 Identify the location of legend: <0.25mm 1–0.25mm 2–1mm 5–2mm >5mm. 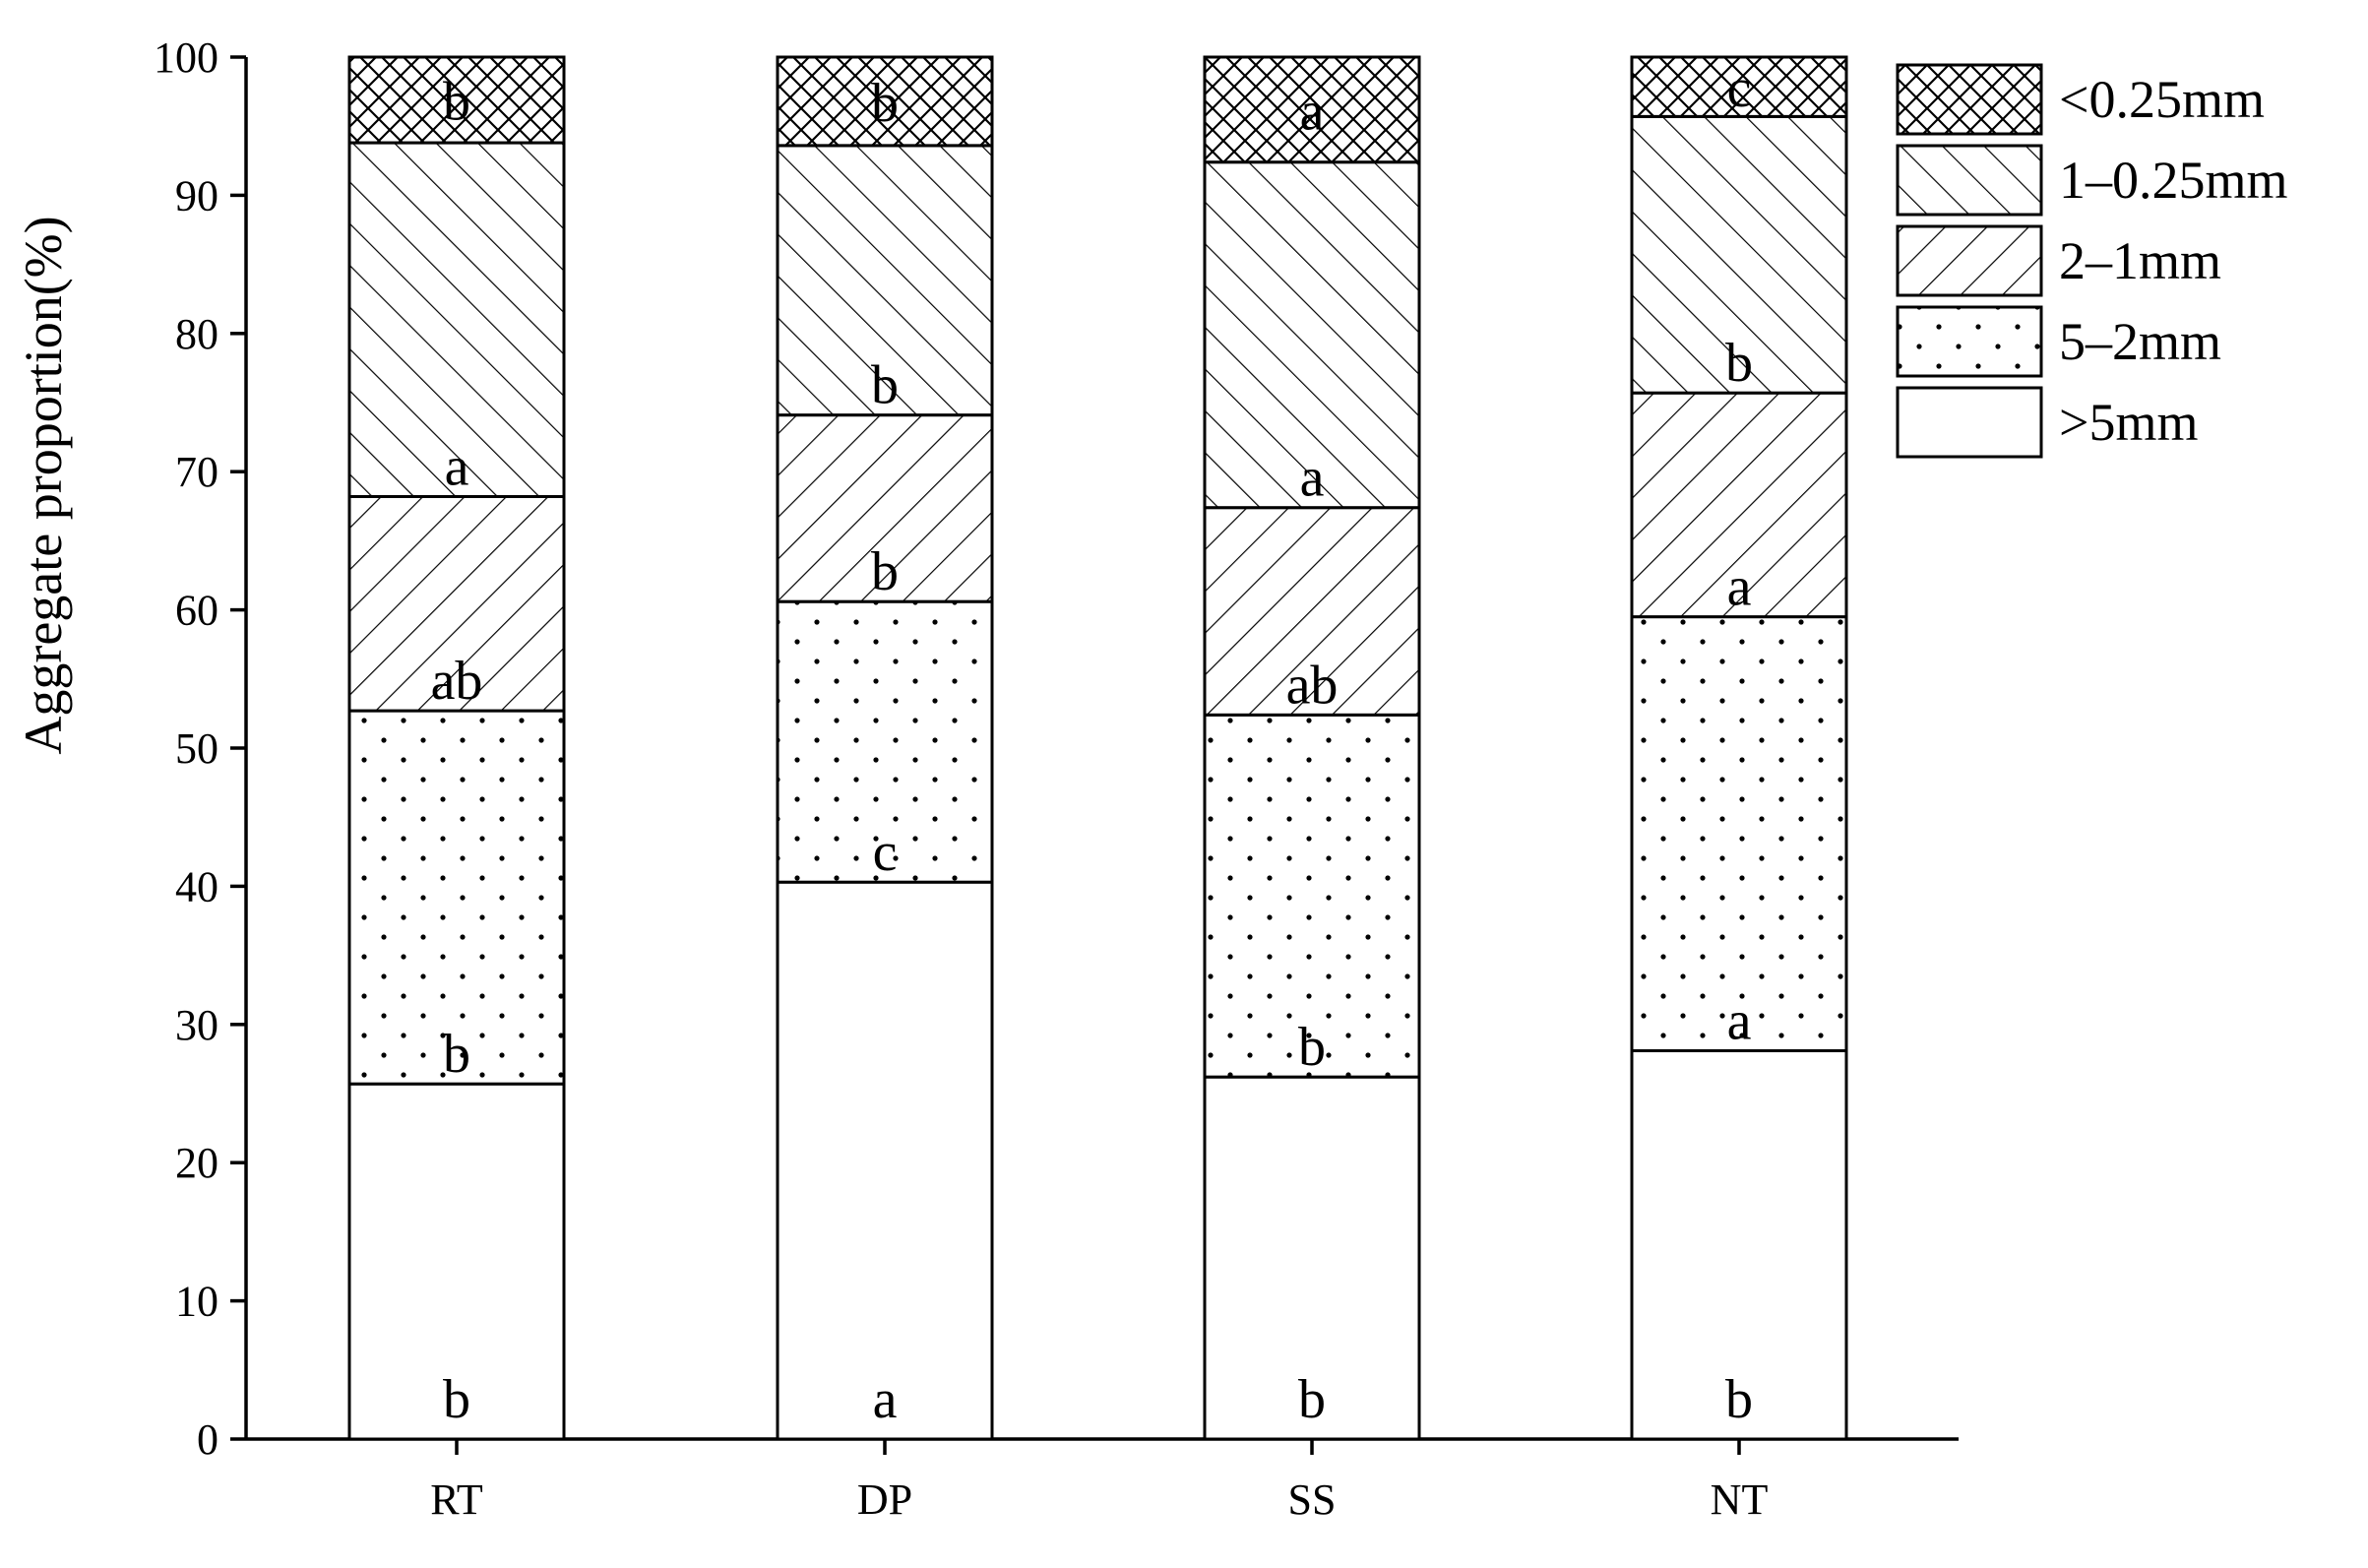
(2092, 261).